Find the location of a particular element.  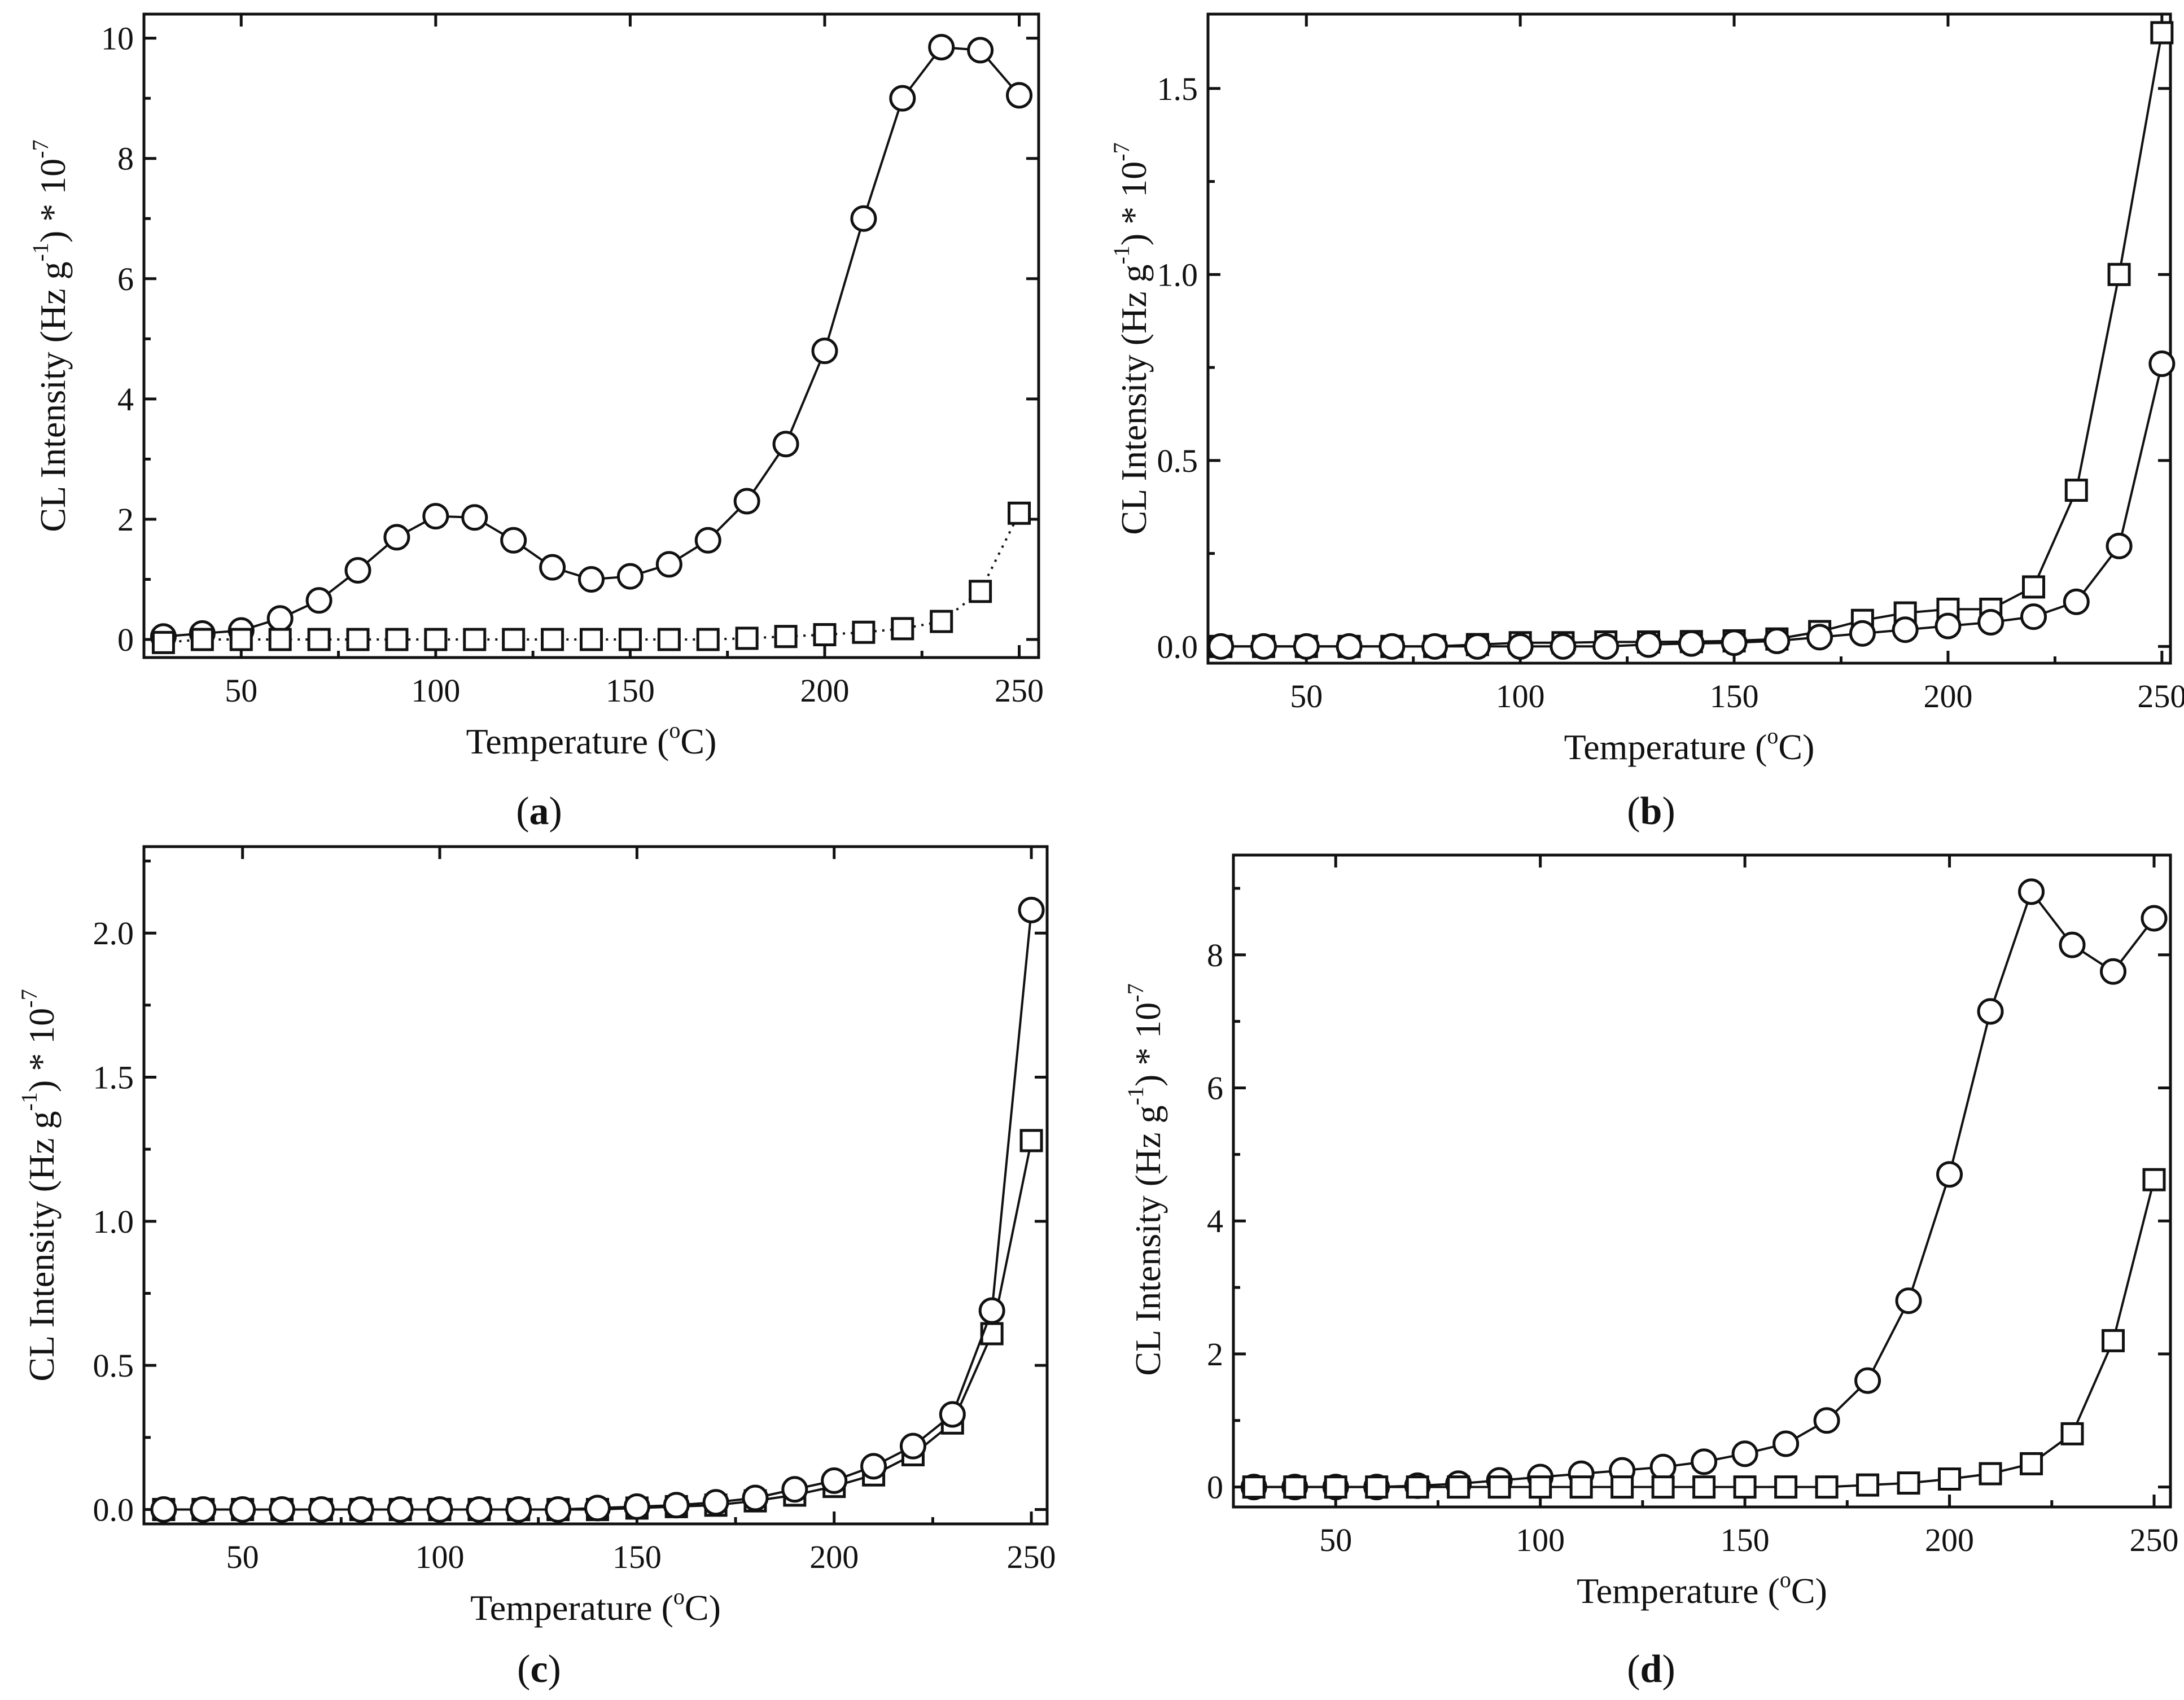

x-axis-title: Temperature (oC) is located at coordinates (595, 1606).